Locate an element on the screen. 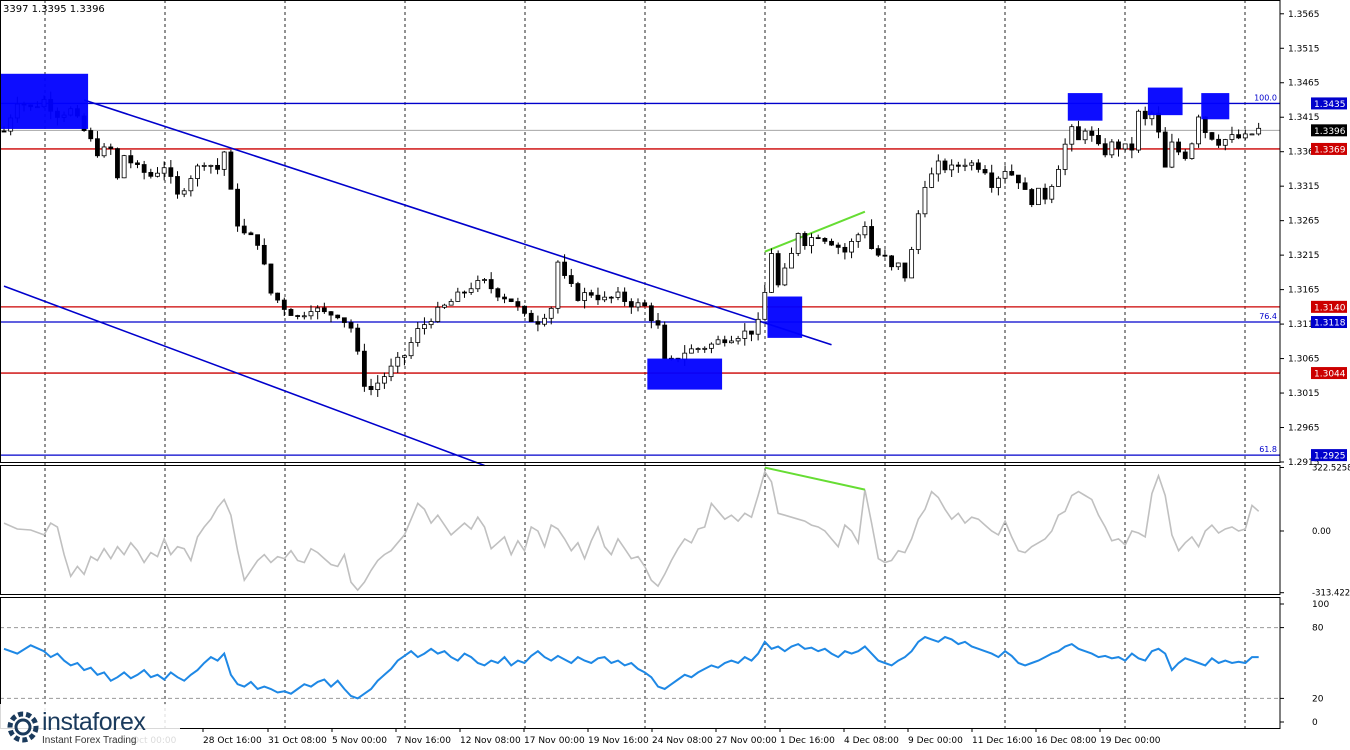  time-label: 19 Dec 00:00 is located at coordinates (1130, 741).